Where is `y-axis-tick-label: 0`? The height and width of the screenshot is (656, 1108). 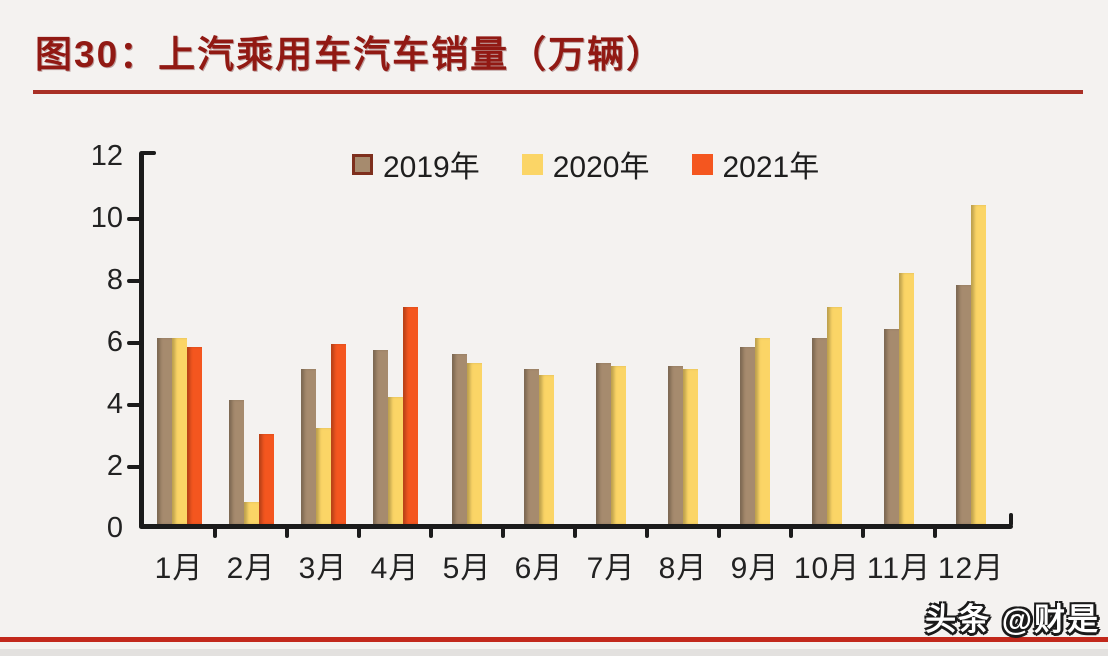
y-axis-tick-label: 0 is located at coordinates (114, 528).